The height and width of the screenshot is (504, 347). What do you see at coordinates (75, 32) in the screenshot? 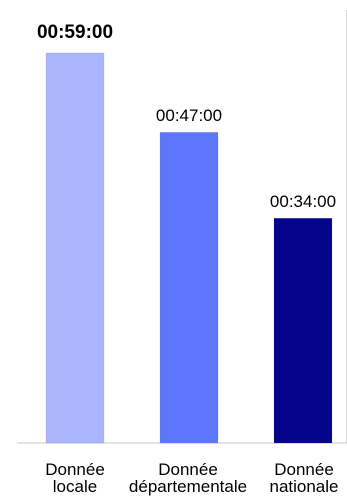
I see `data-label-local: 00:59:00` at bounding box center [75, 32].